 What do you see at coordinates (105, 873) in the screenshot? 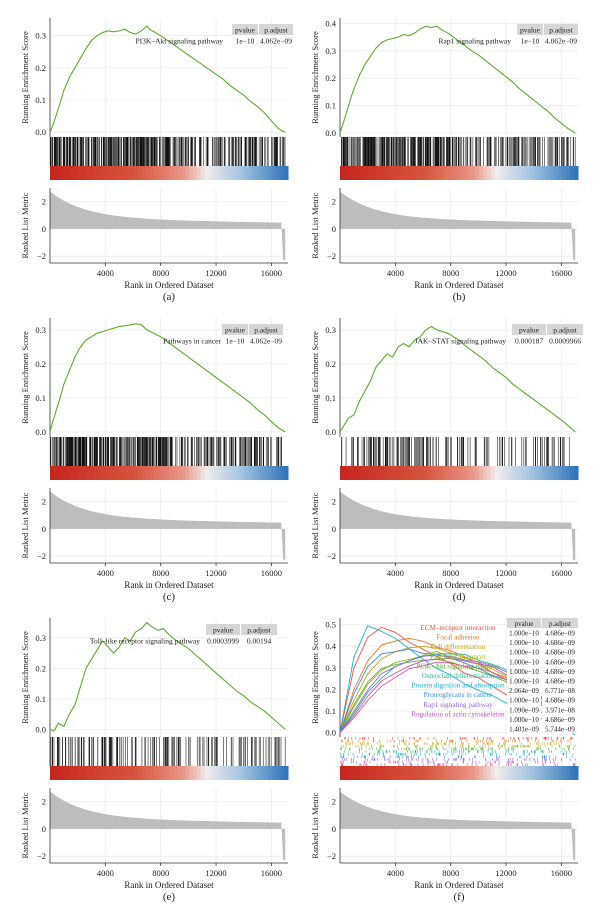
I see `x-tick-label: 4000` at bounding box center [105, 873].